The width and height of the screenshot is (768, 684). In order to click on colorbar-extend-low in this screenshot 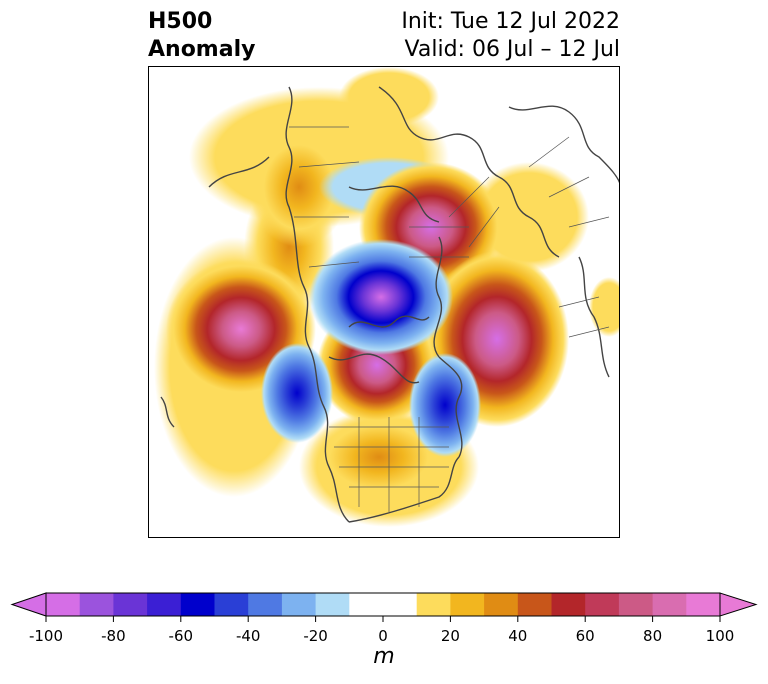, I will do `click(28, 604)`.